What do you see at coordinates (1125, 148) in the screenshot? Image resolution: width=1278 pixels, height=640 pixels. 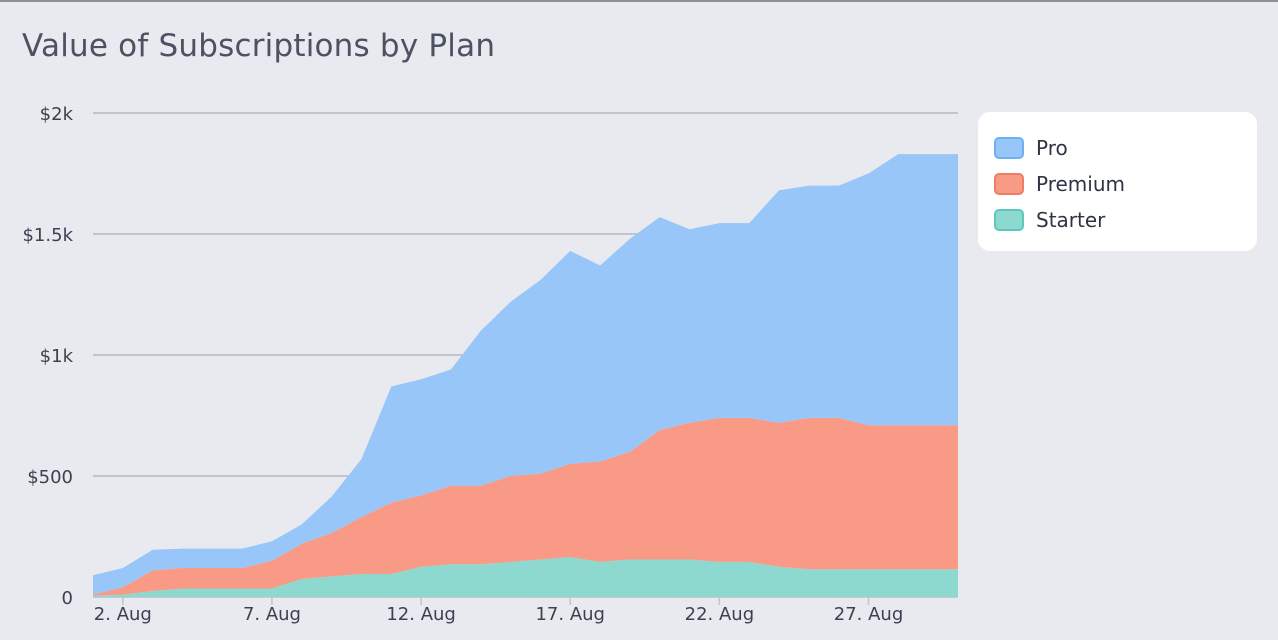 I see `legend-item-pro: Pro` at bounding box center [1125, 148].